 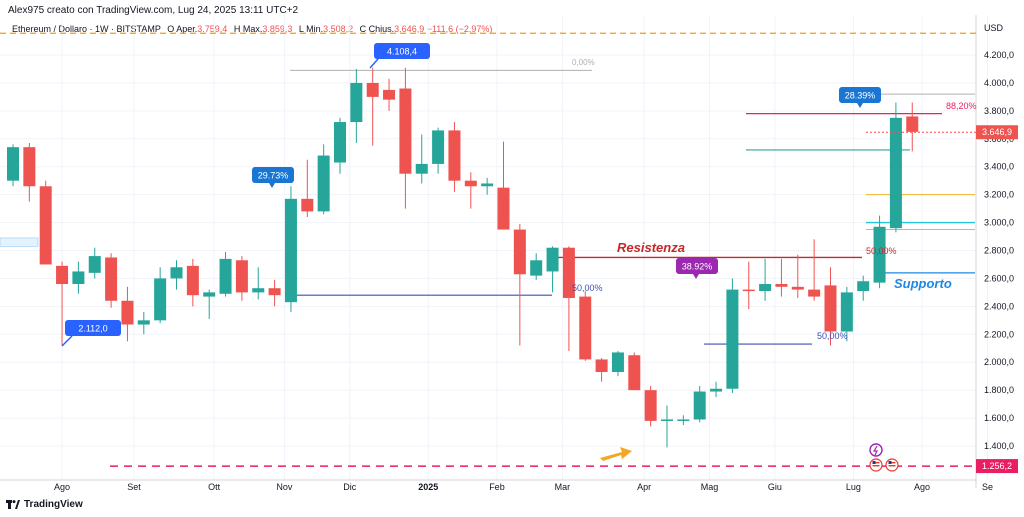 I want to click on price-now-label: 3.646,9, so click(x=997, y=132).